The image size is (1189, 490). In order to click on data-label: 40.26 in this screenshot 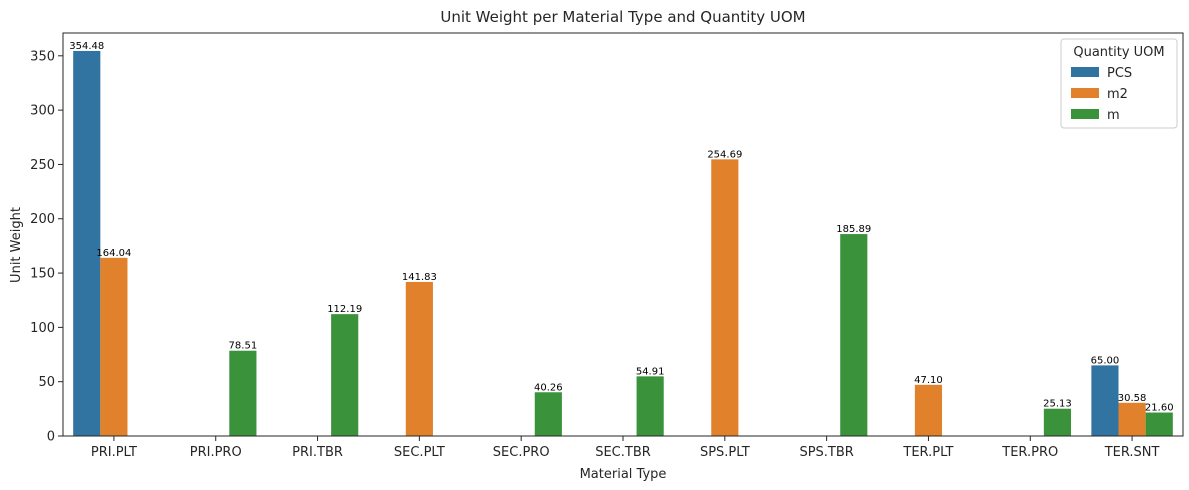, I will do `click(548, 387)`.